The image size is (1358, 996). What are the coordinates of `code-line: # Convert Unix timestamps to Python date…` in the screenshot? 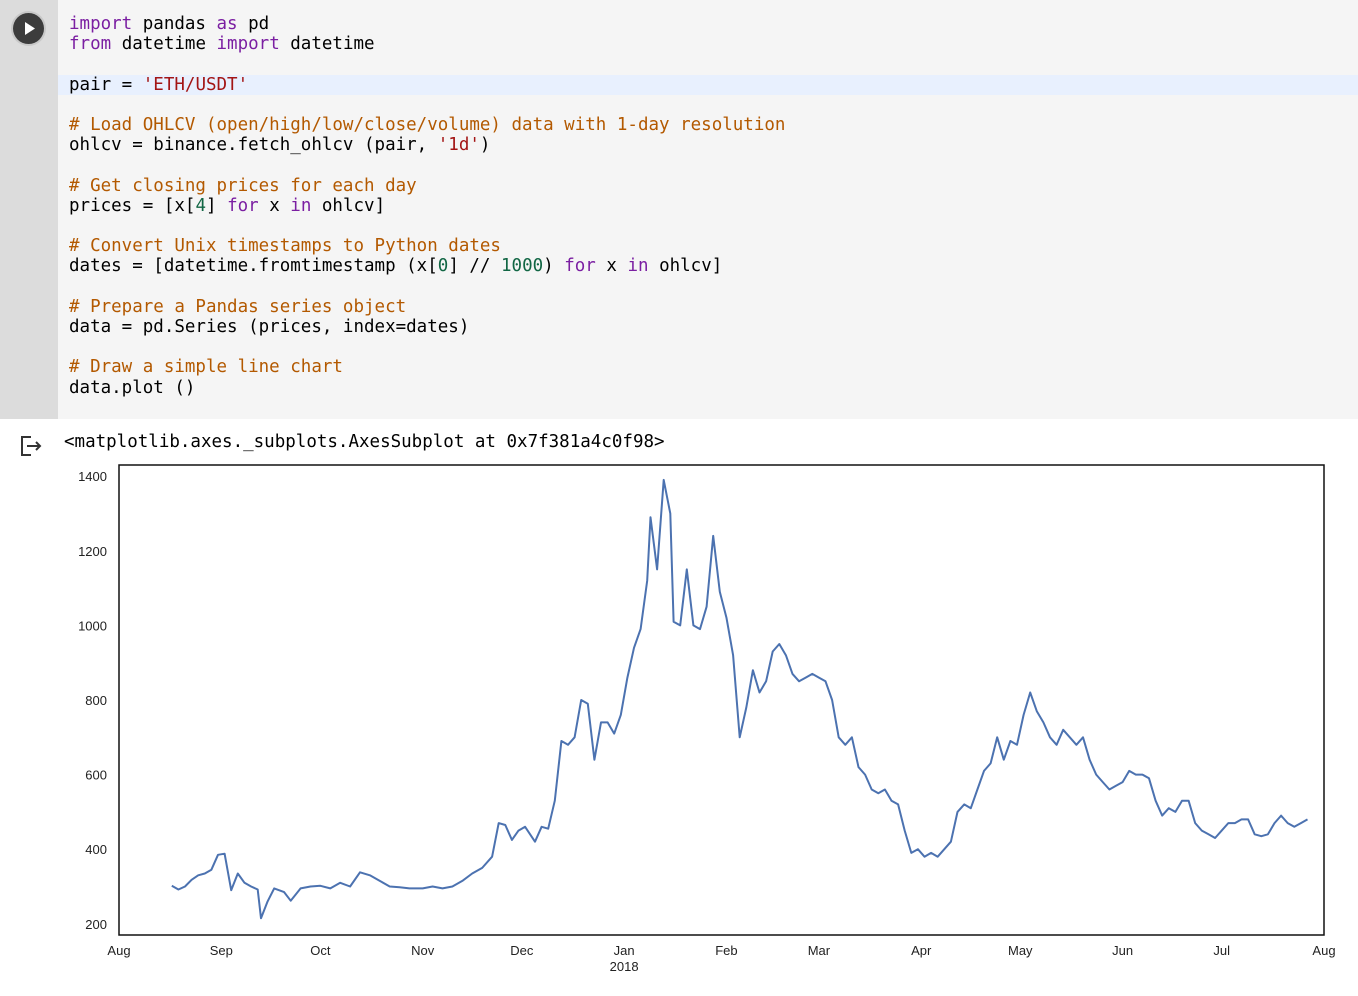 It's located at (708, 246).